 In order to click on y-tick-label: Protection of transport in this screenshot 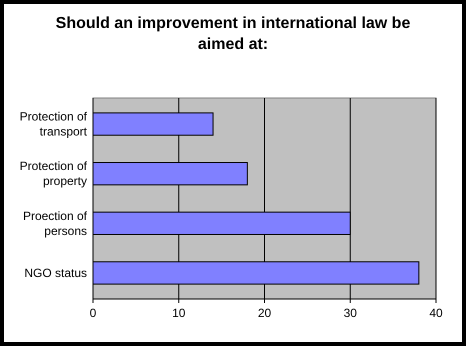, I will do `click(54, 124)`.